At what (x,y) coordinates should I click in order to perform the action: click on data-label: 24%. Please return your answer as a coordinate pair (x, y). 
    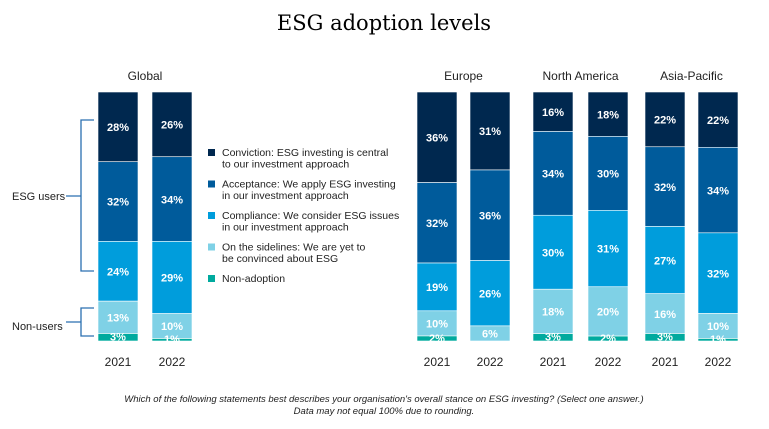
    Looking at the image, I should click on (118, 272).